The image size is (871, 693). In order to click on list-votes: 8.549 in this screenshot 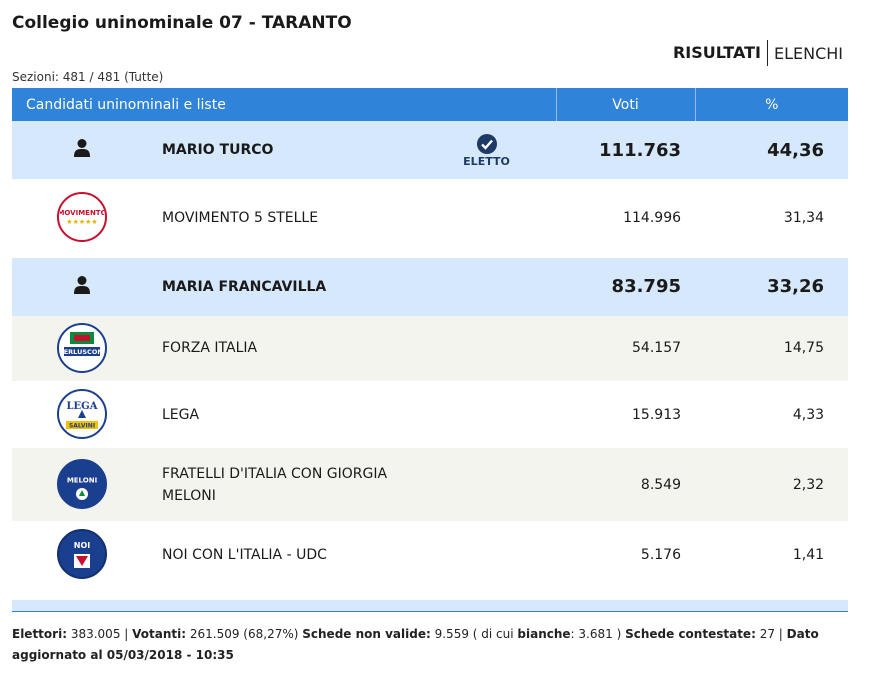, I will do `click(626, 484)`.